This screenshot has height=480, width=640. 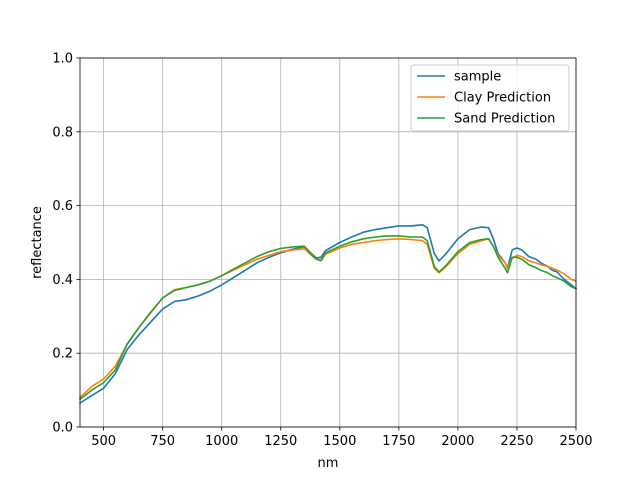 I want to click on x-tick-label: 1750, so click(x=398, y=441).